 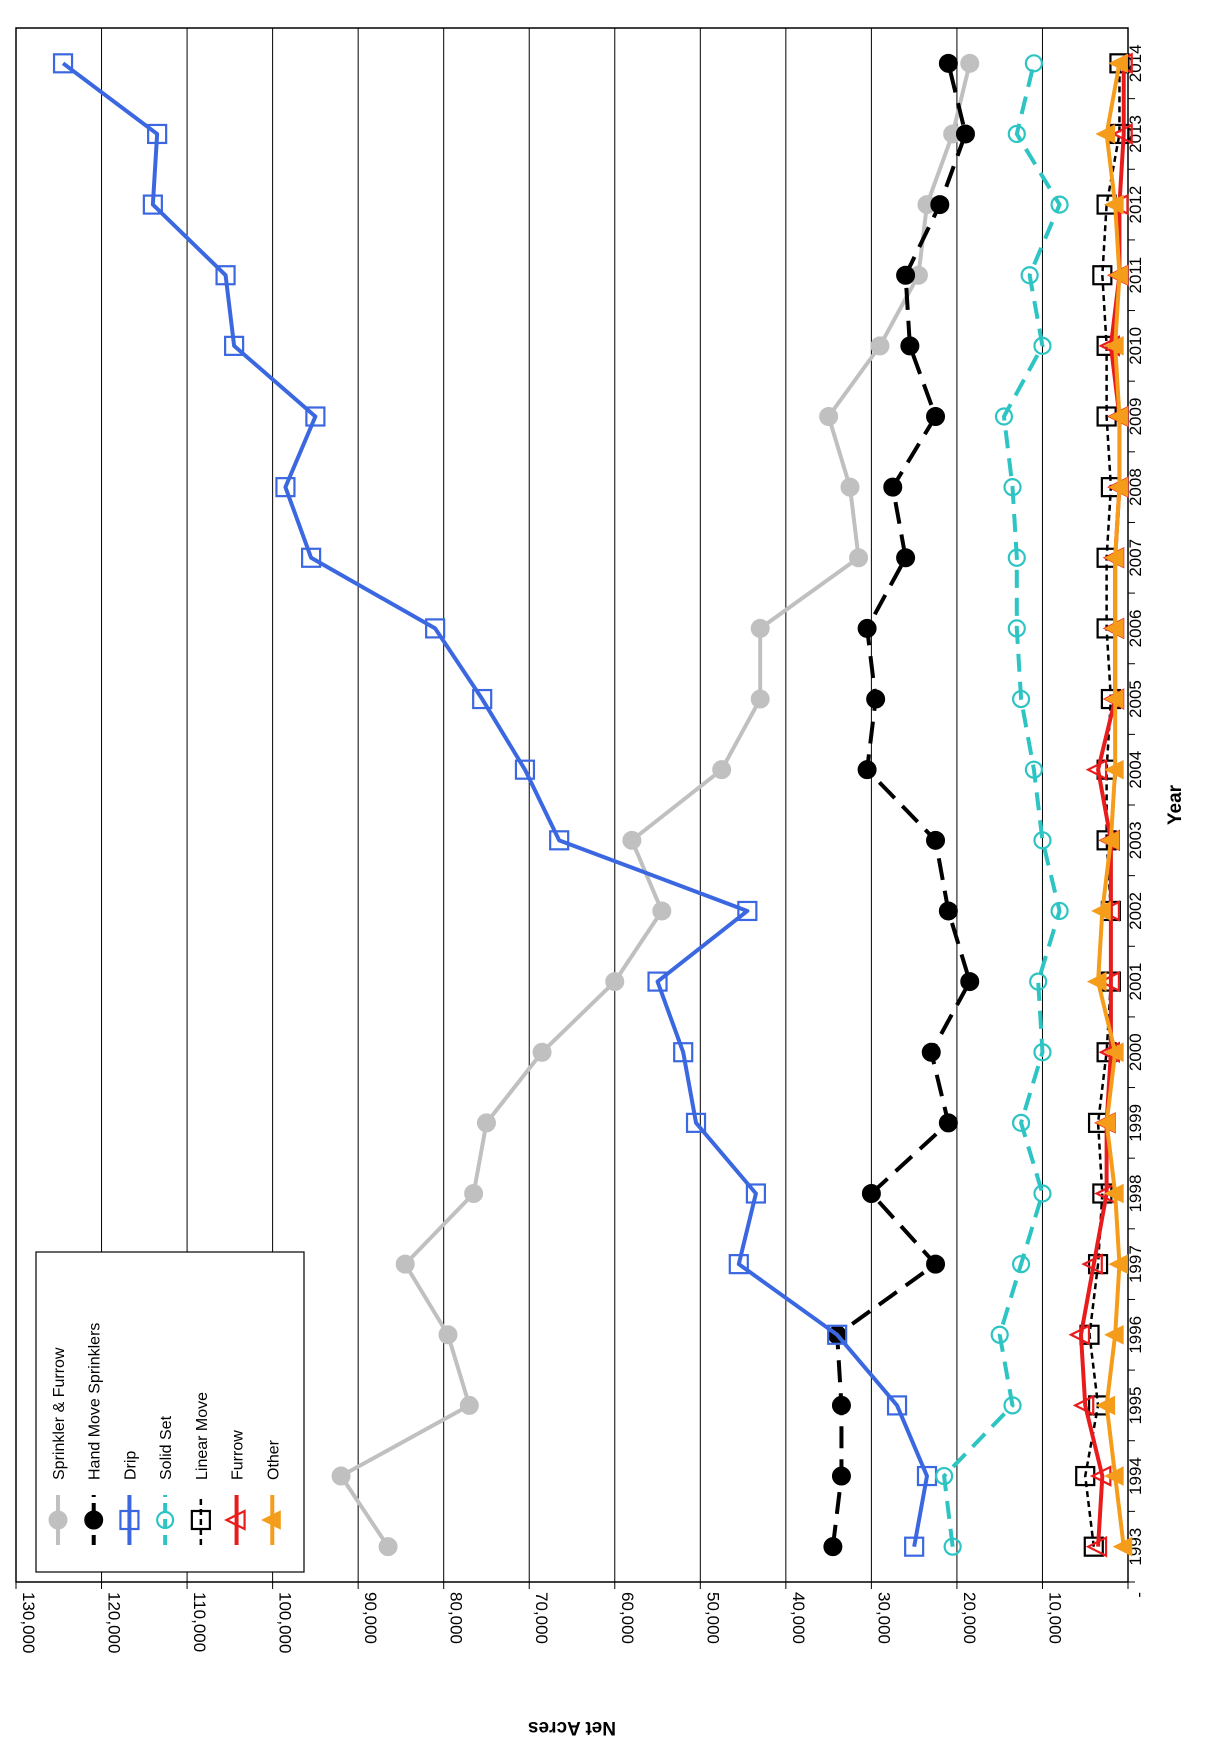 What do you see at coordinates (285, 1622) in the screenshot?
I see `value-tick-label: 100,000` at bounding box center [285, 1622].